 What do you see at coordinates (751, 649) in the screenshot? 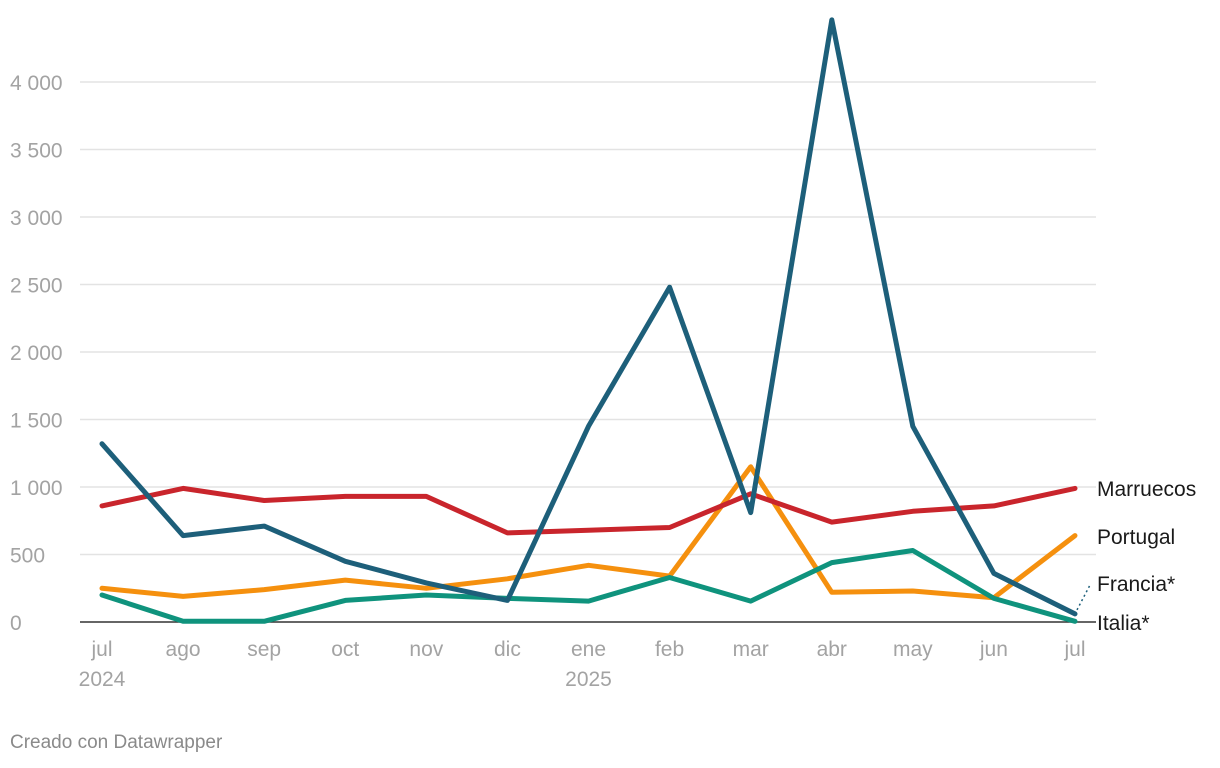
I see `x-tick-label: mar` at bounding box center [751, 649].